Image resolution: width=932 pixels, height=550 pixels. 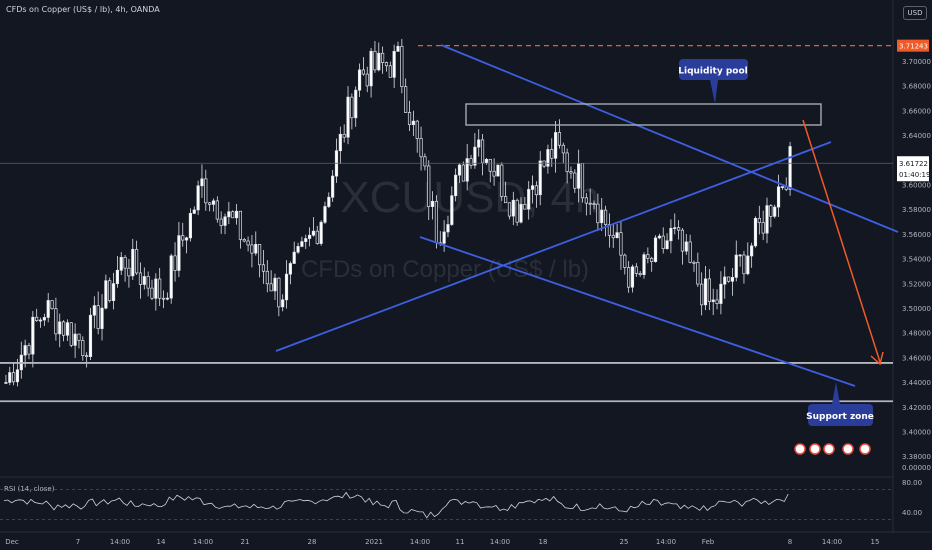 What do you see at coordinates (29, 489) in the screenshot?
I see `rsi-indicator-label: RSI (14, close)` at bounding box center [29, 489].